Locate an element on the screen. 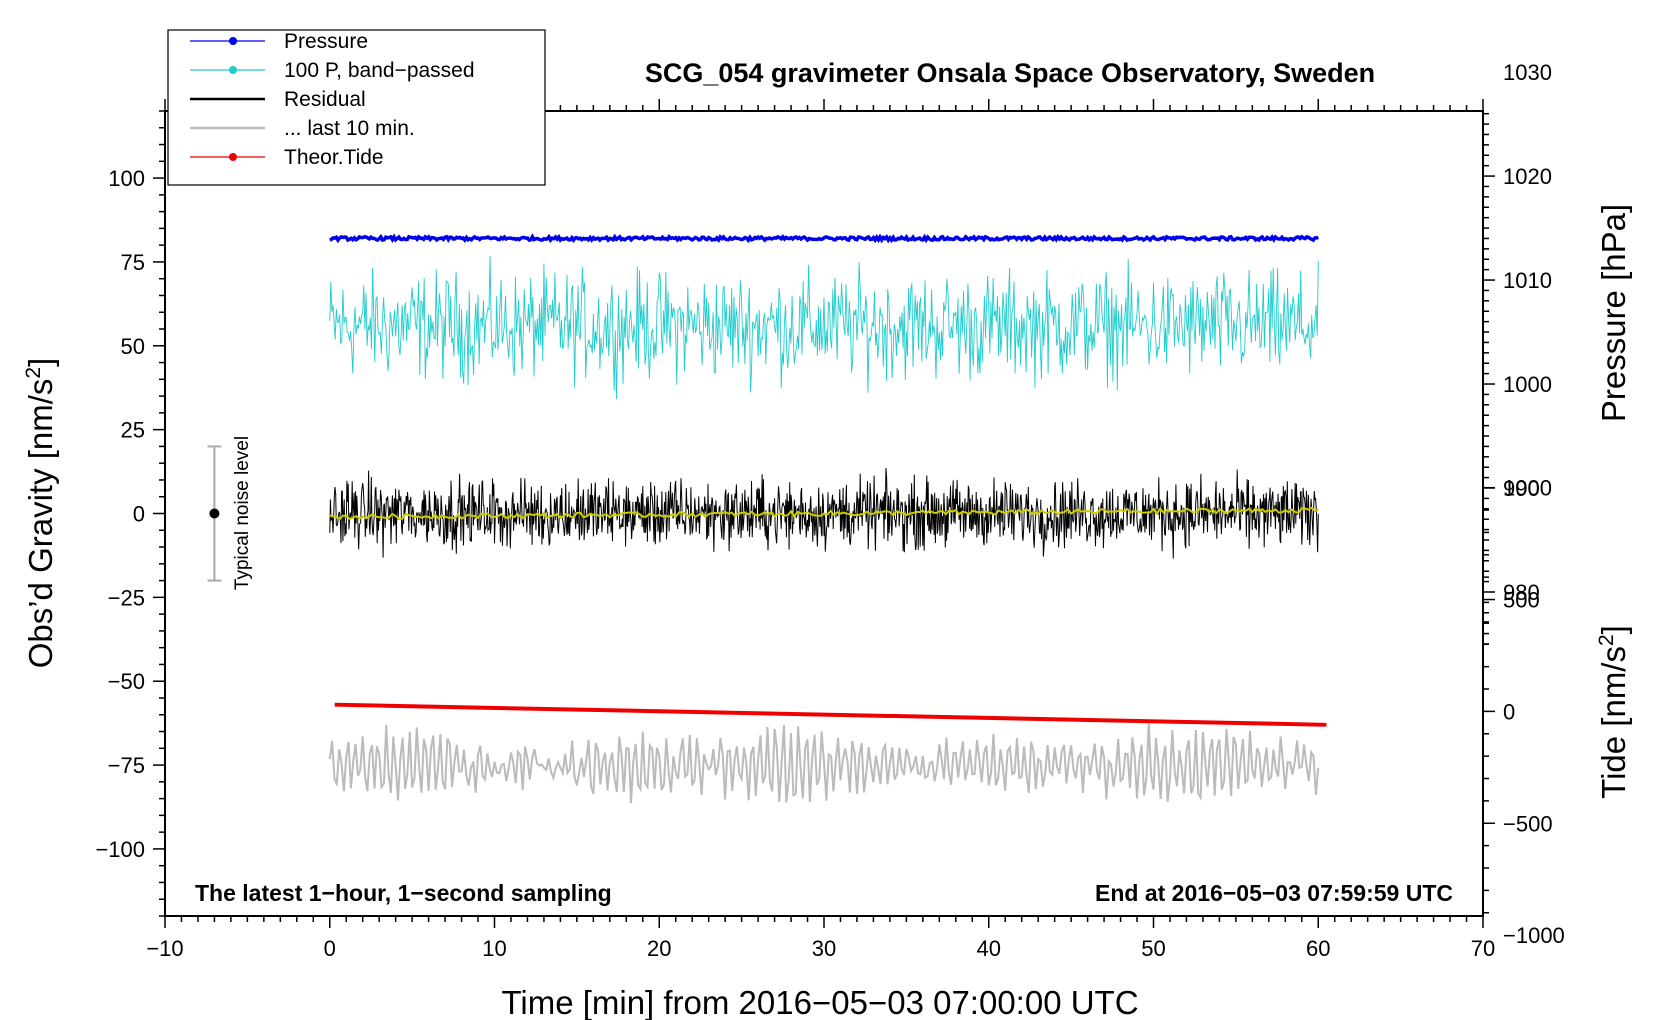 The image size is (1660, 1020). pressure-tick-label: 1030 is located at coordinates (1527, 72).